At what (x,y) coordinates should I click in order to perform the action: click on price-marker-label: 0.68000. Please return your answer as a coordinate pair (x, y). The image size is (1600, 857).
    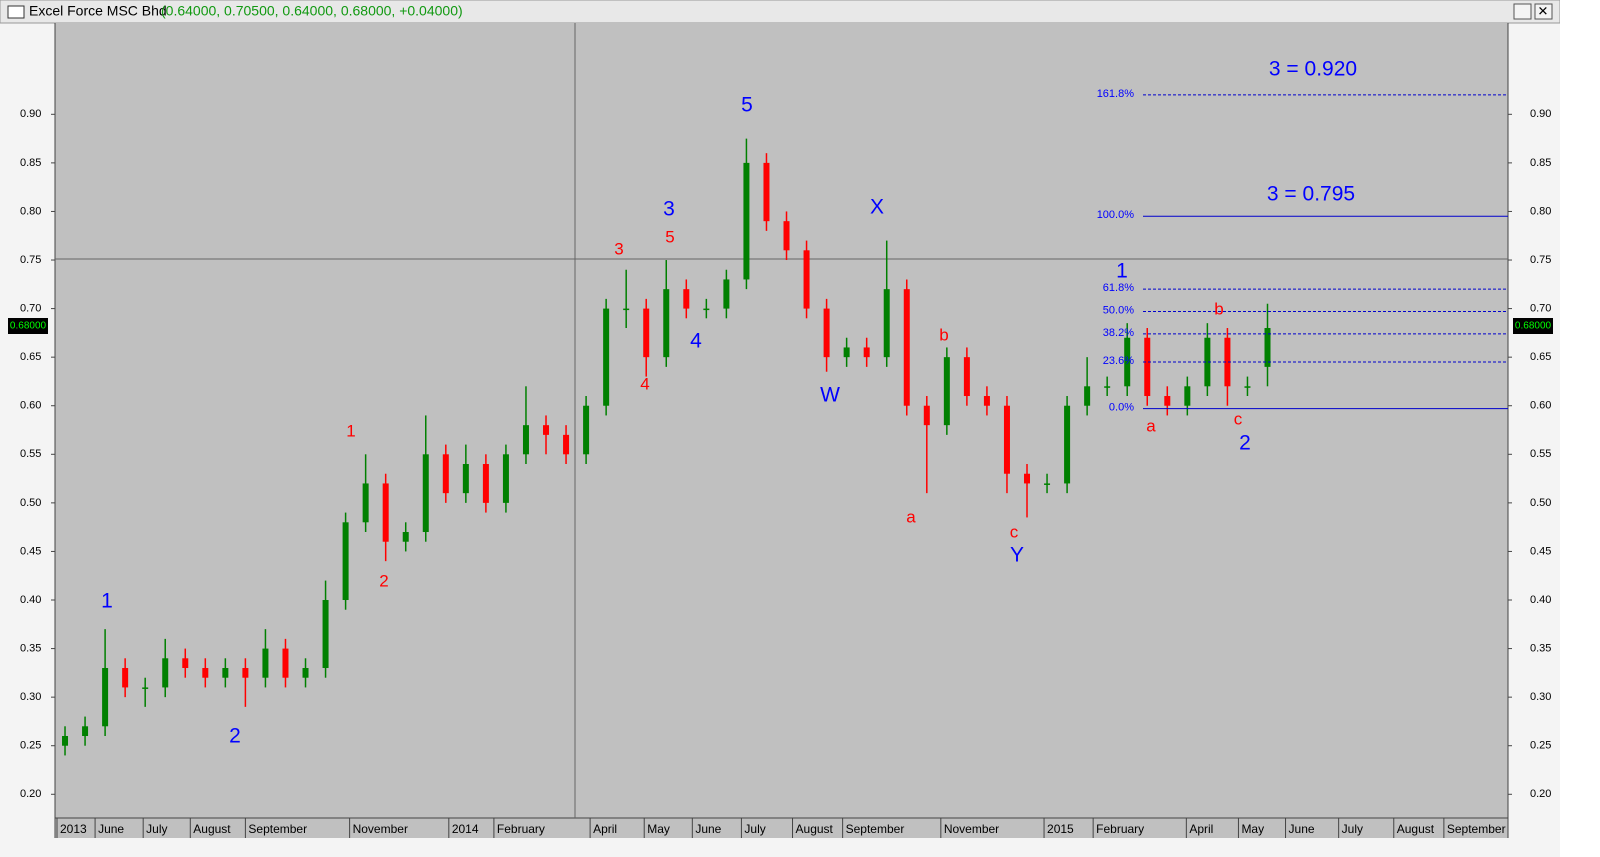
    Looking at the image, I should click on (28, 326).